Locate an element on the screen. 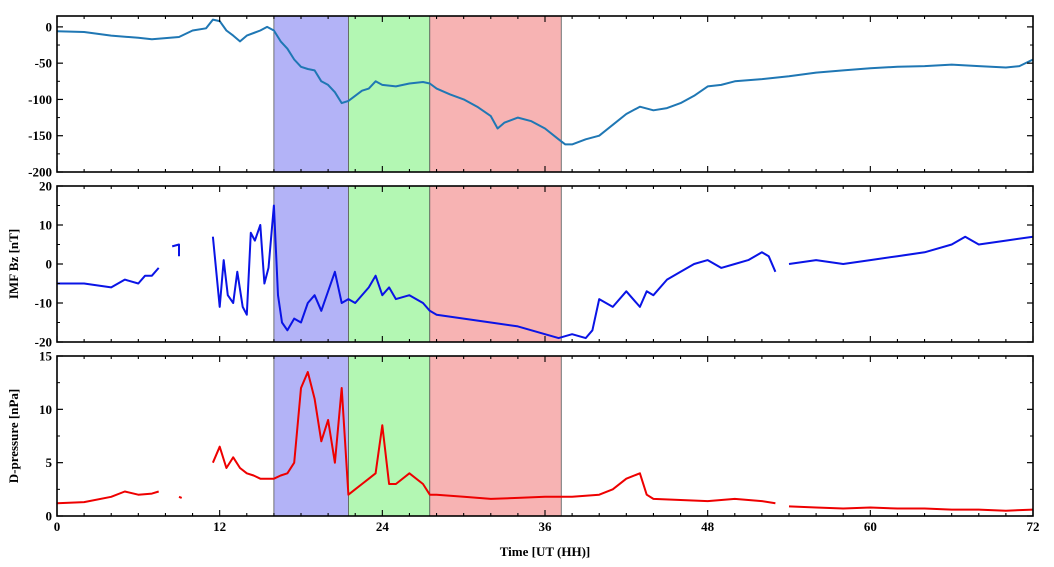 This screenshot has width=1054, height=567. y-tick-label: 15 is located at coordinates (46, 356).